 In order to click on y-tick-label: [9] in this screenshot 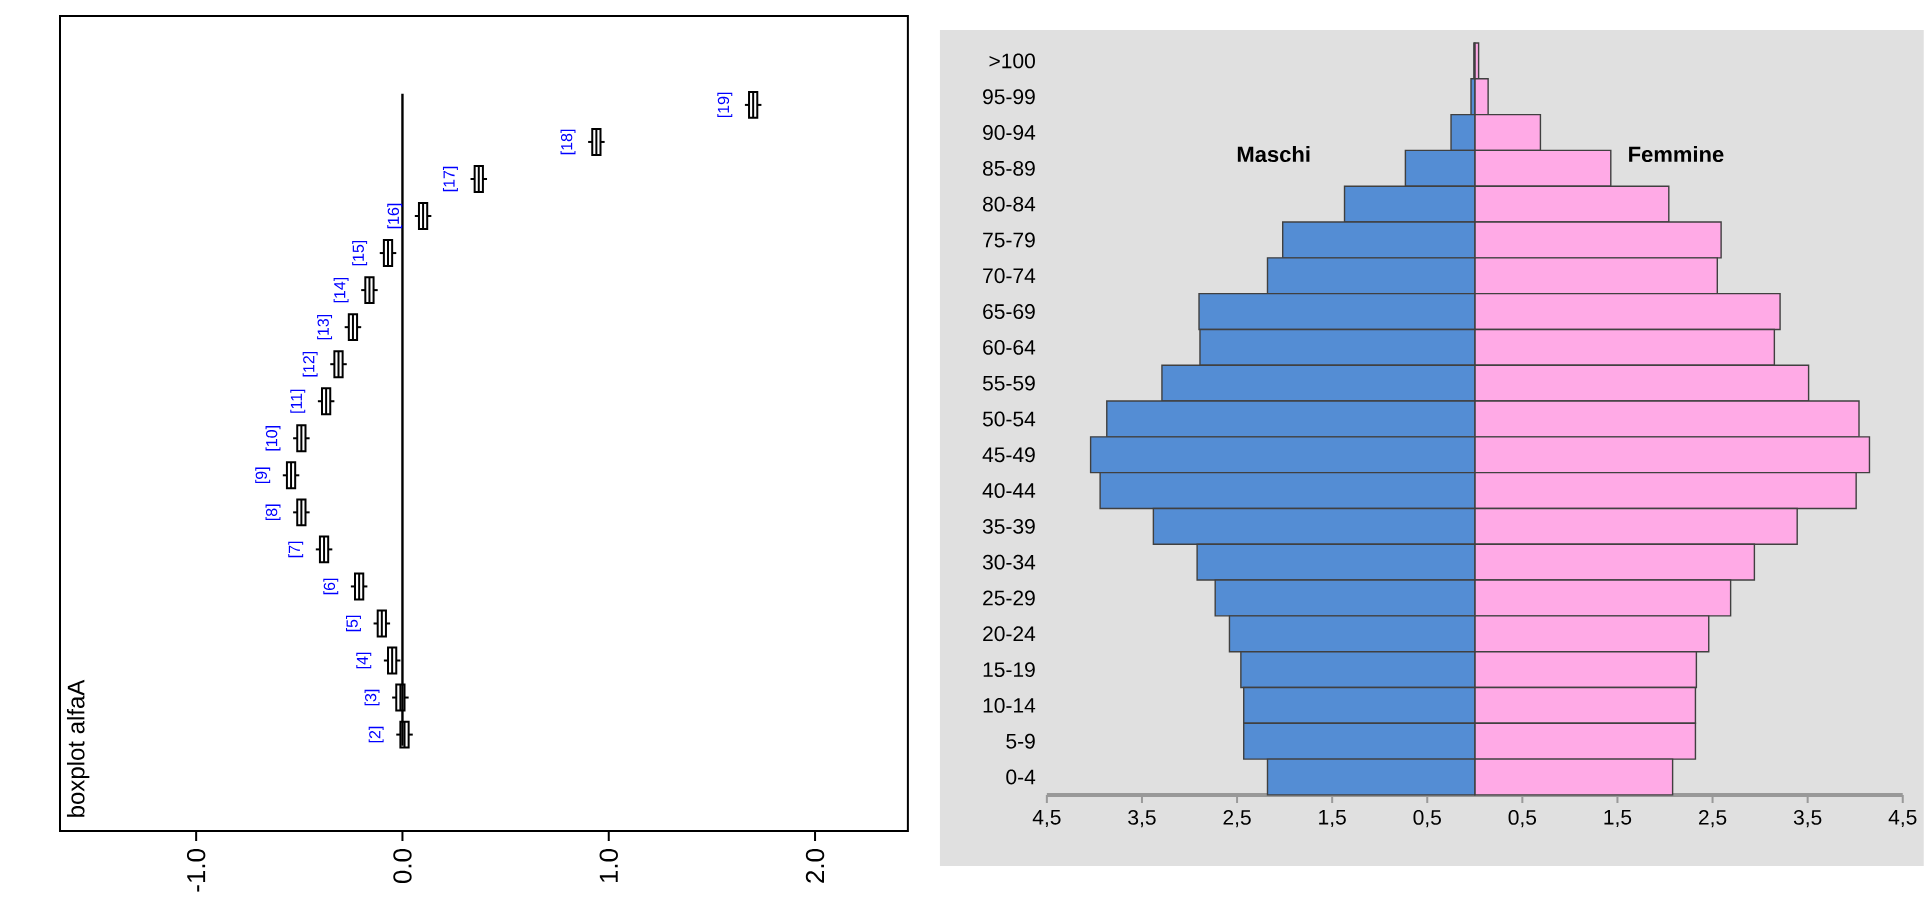, I will do `click(263, 475)`.